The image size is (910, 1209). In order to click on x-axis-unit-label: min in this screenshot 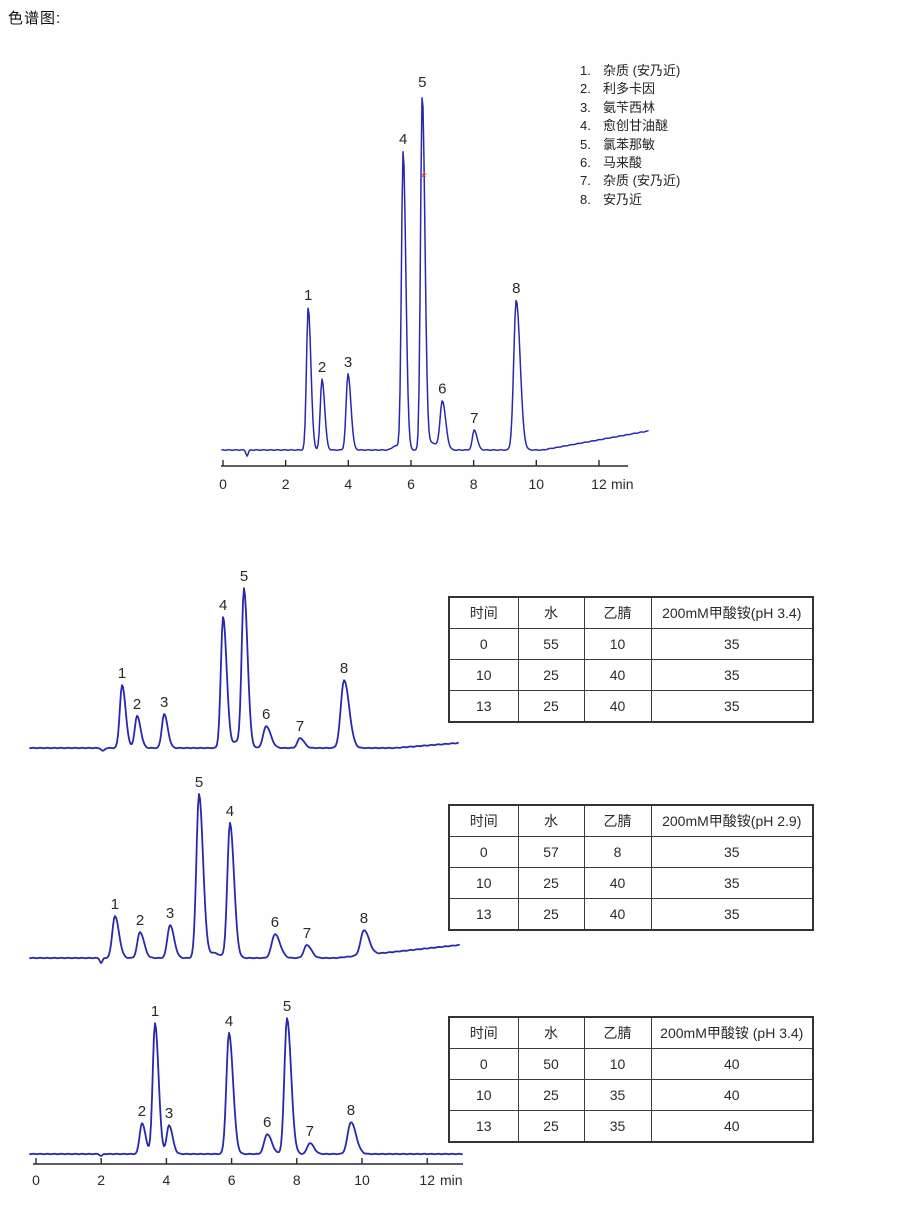, I will do `click(451, 1180)`.